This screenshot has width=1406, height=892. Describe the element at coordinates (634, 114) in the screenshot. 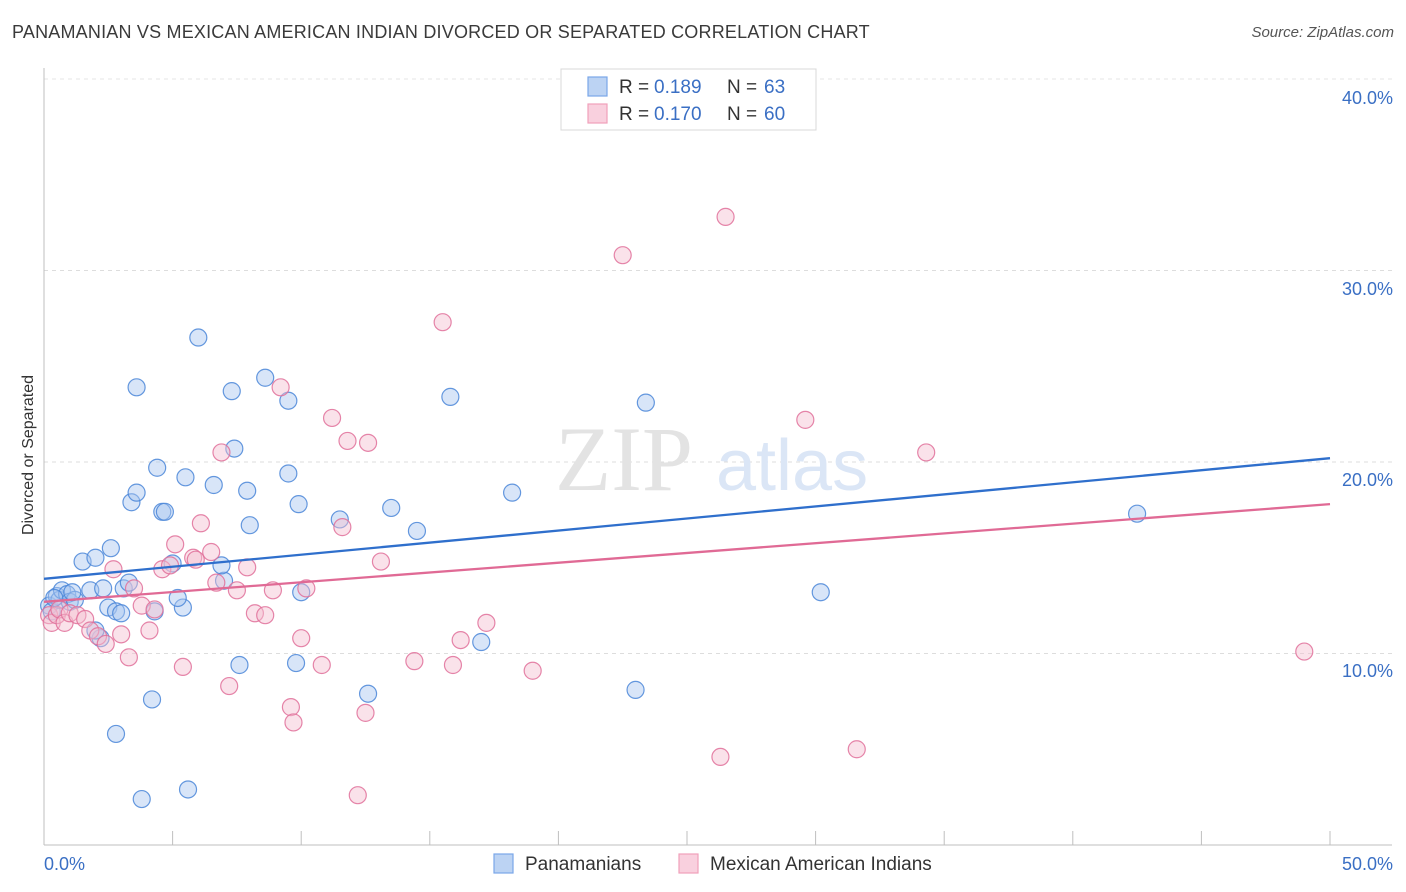

I see `legend-r-label-2: R =` at that location.